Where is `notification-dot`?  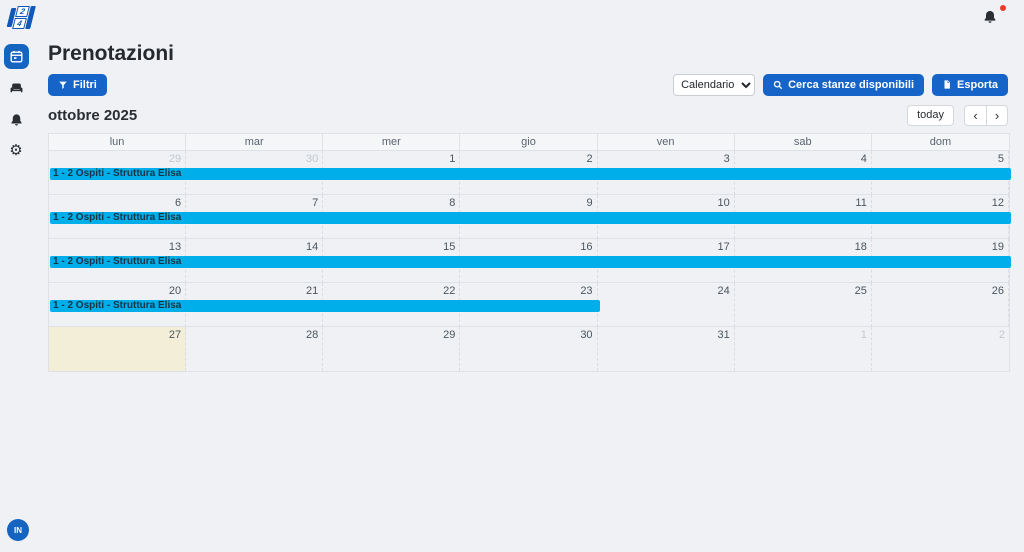 notification-dot is located at coordinates (1003, 8).